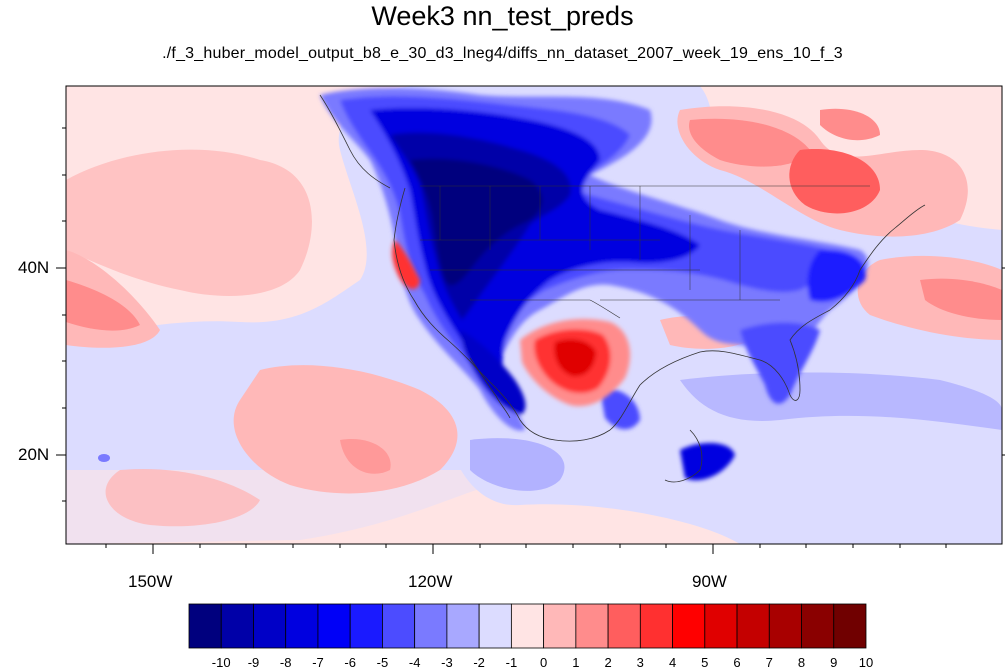 The width and height of the screenshot is (1005, 672). What do you see at coordinates (834, 662) in the screenshot?
I see `colorbar-label: 9` at bounding box center [834, 662].